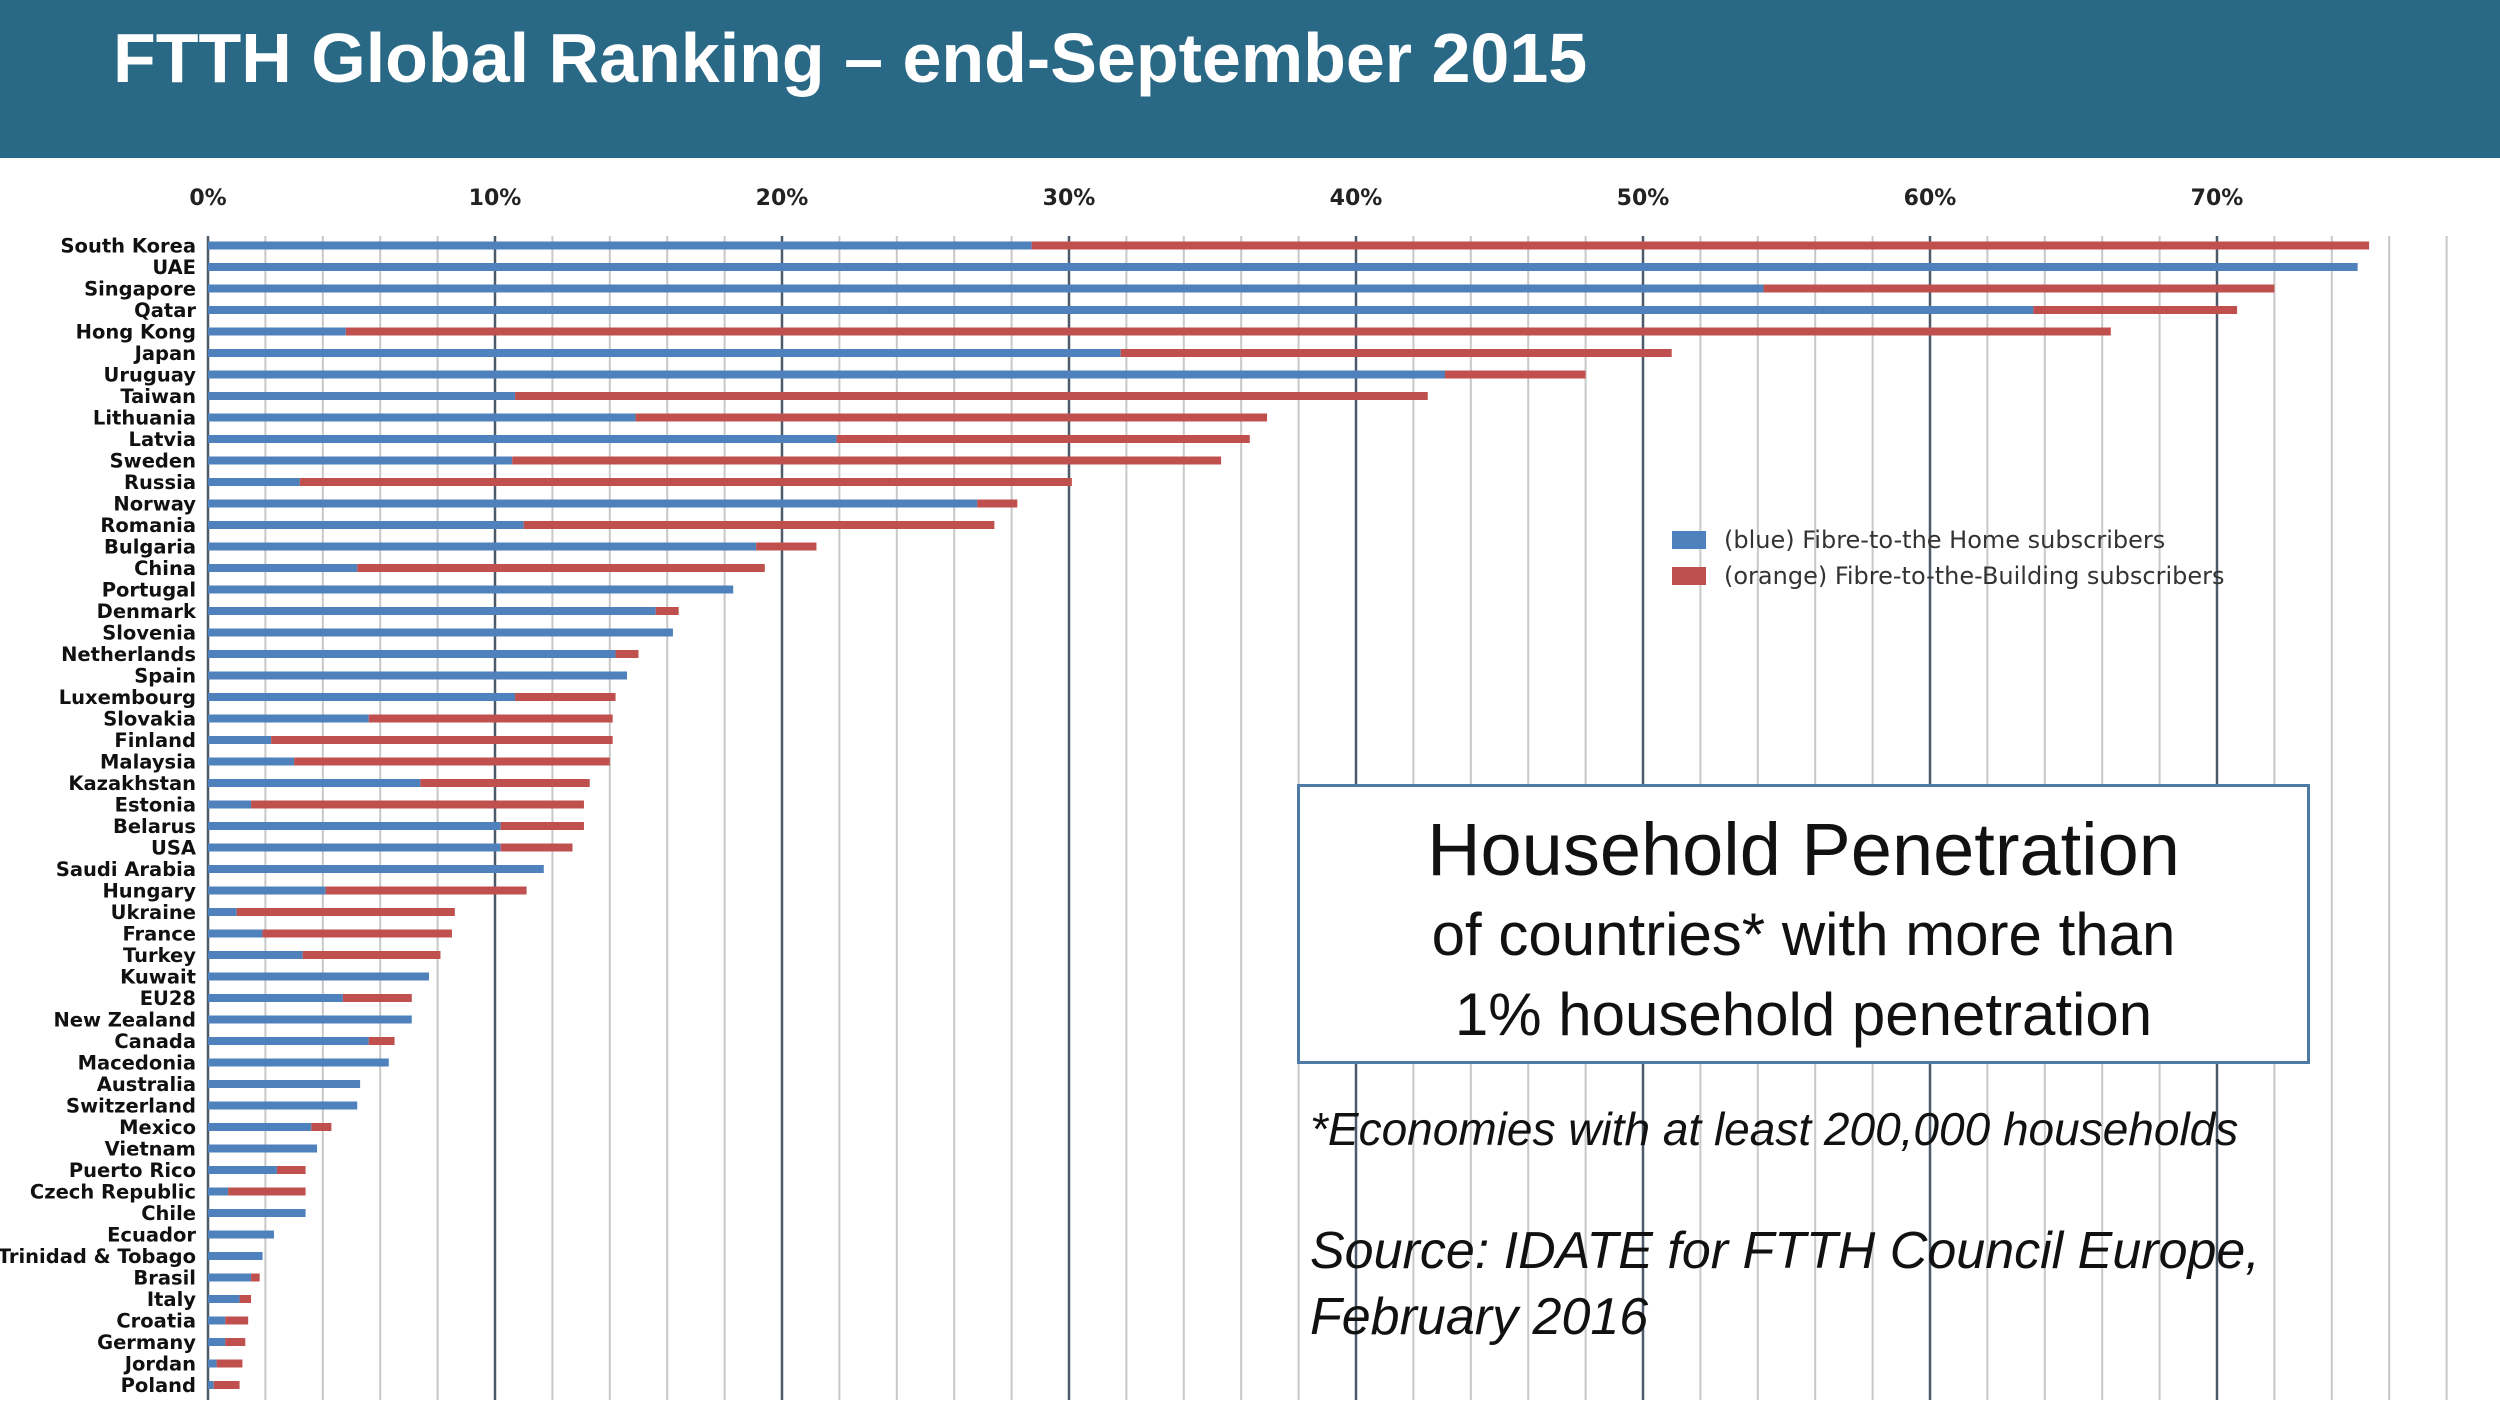 The width and height of the screenshot is (2500, 1406). Describe the element at coordinates (148, 525) in the screenshot. I see `category-label: Romania` at that location.